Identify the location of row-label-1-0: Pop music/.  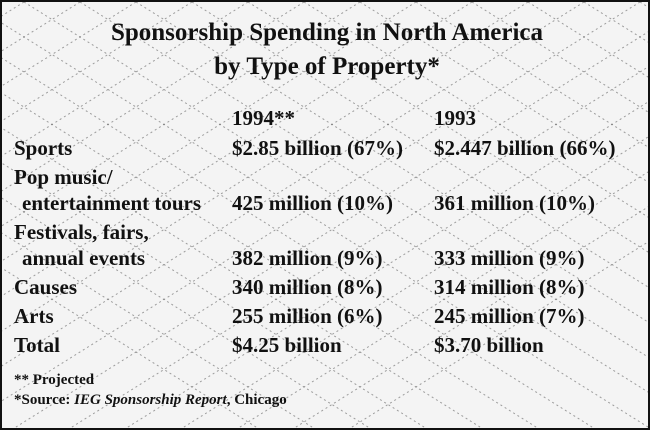
(63, 177).